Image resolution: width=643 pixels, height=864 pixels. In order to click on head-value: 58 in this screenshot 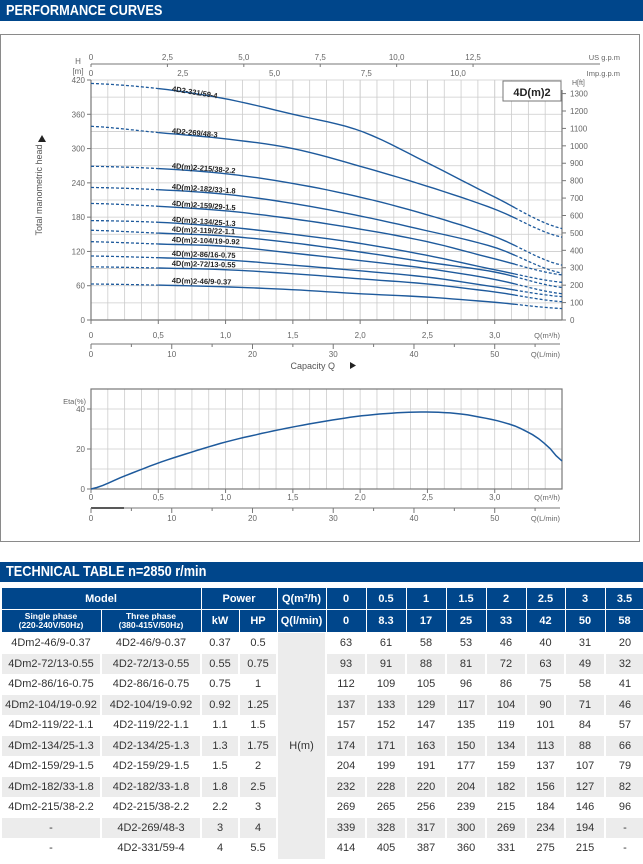, I will do `click(426, 643)`.